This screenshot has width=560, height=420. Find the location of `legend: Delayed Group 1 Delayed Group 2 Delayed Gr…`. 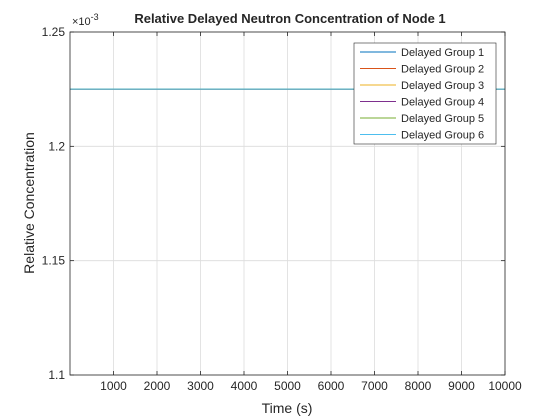

legend: Delayed Group 1 Delayed Group 2 Delayed Gr… is located at coordinates (425, 93).